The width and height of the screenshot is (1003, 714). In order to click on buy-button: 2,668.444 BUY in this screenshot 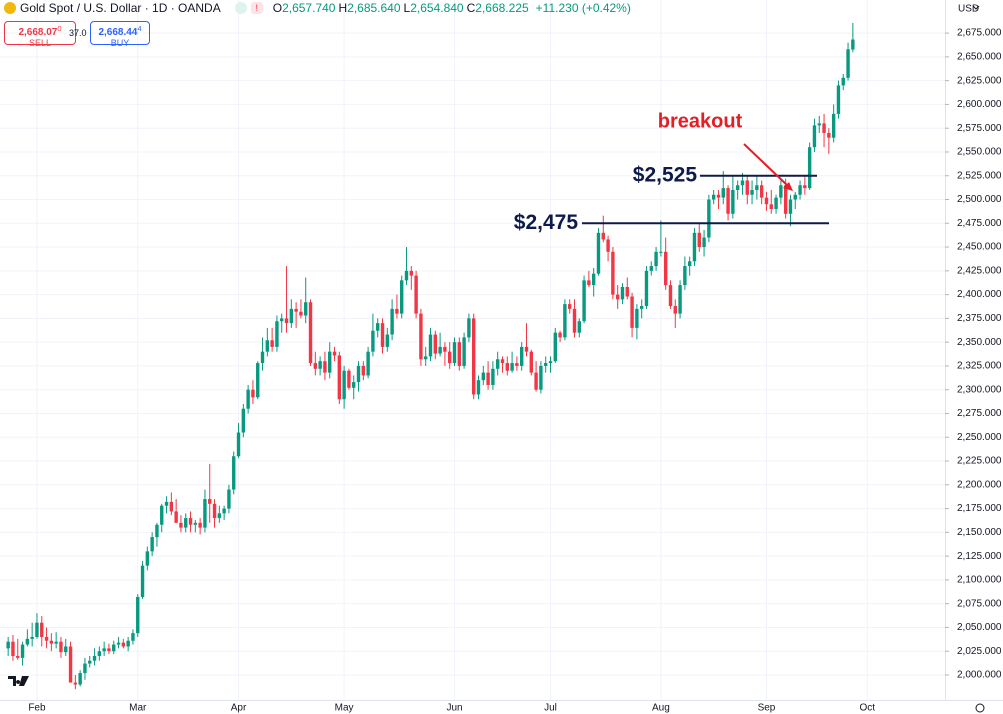, I will do `click(120, 34)`.